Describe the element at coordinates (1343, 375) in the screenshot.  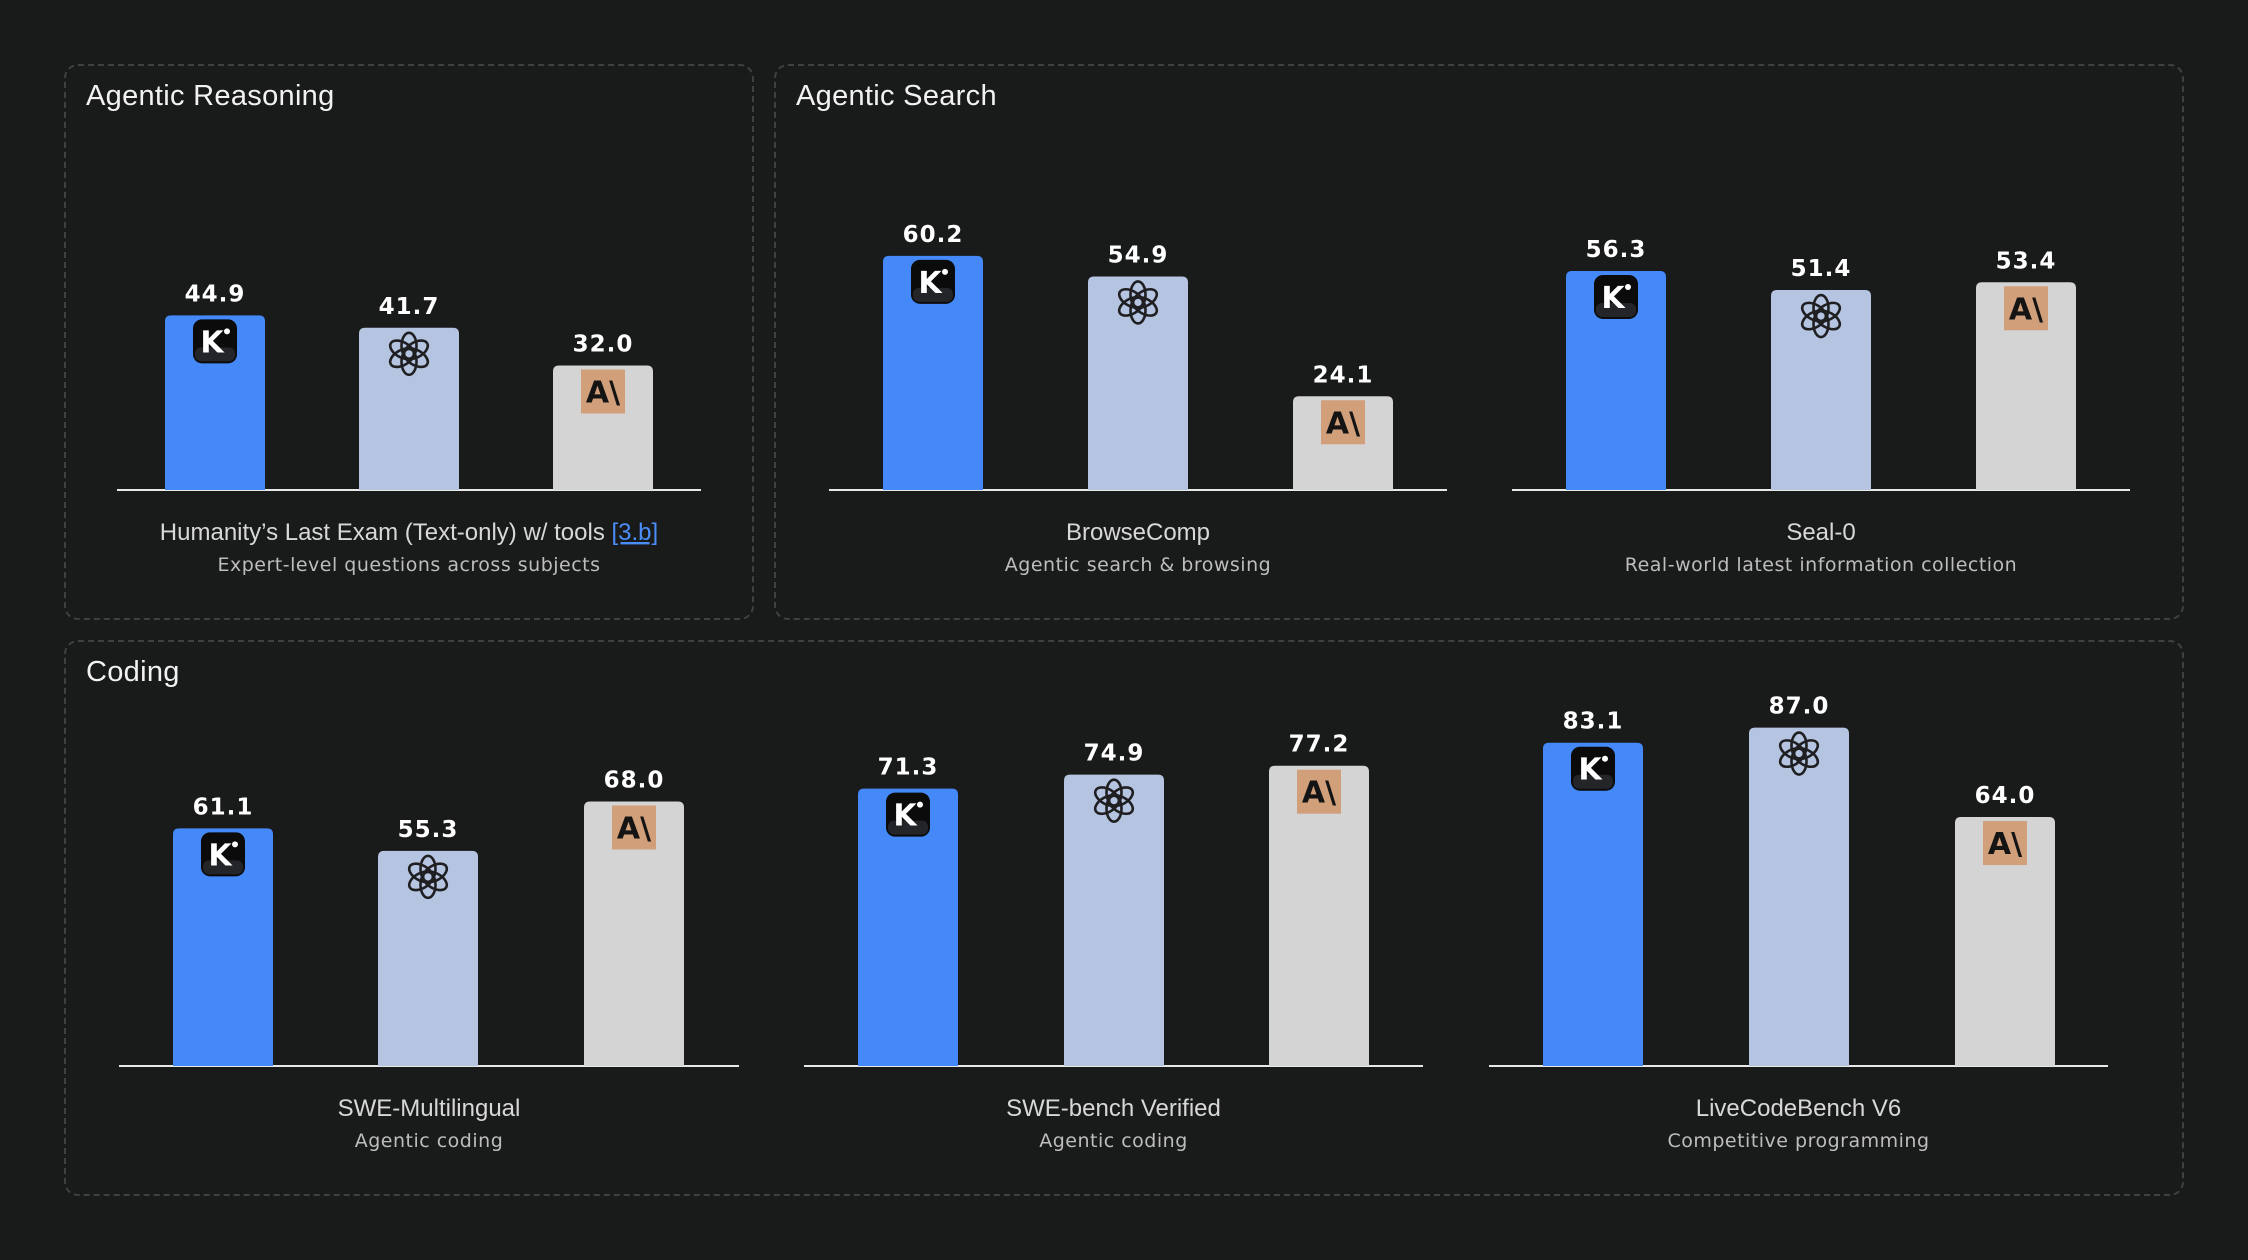
I see `data-label: 24.1` at that location.